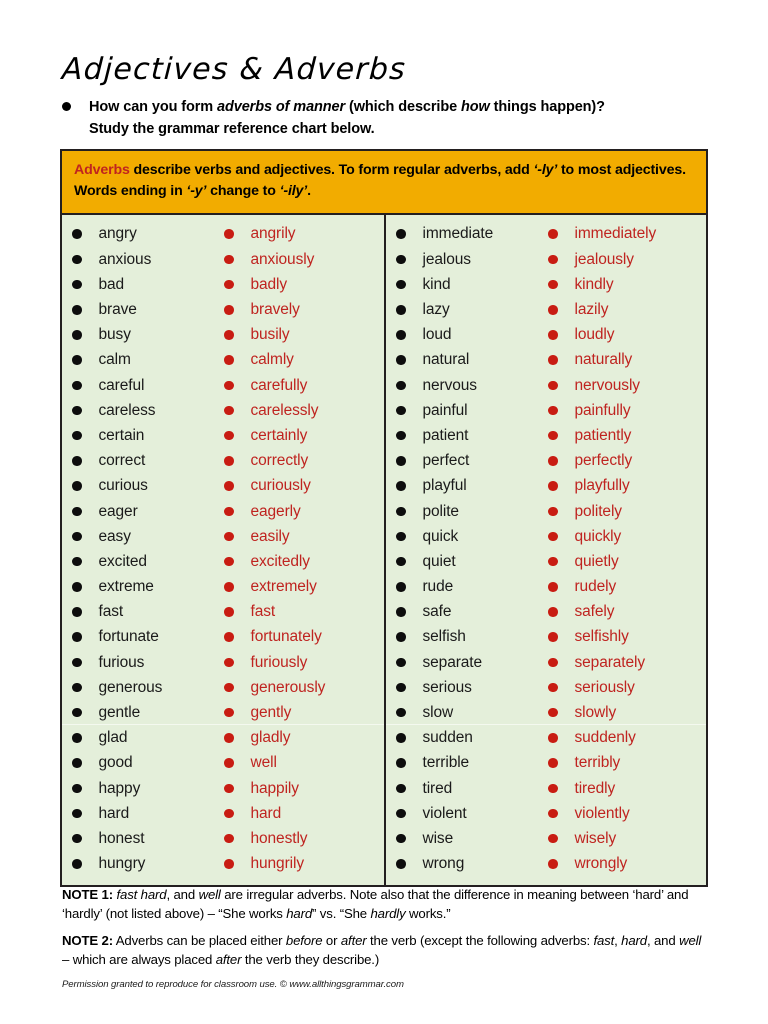  What do you see at coordinates (304, 612) in the screenshot?
I see `adverb-cell: fast` at bounding box center [304, 612].